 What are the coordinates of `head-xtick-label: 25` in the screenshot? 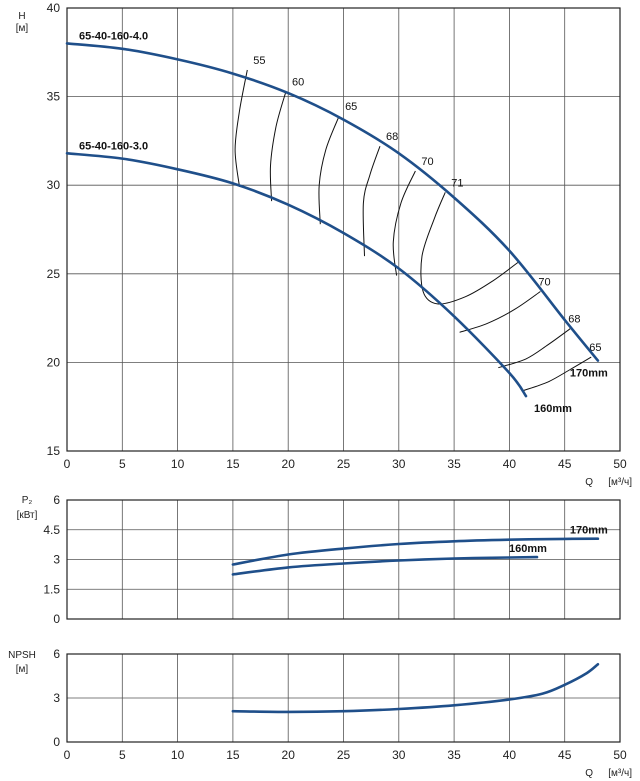 It's located at (344, 464).